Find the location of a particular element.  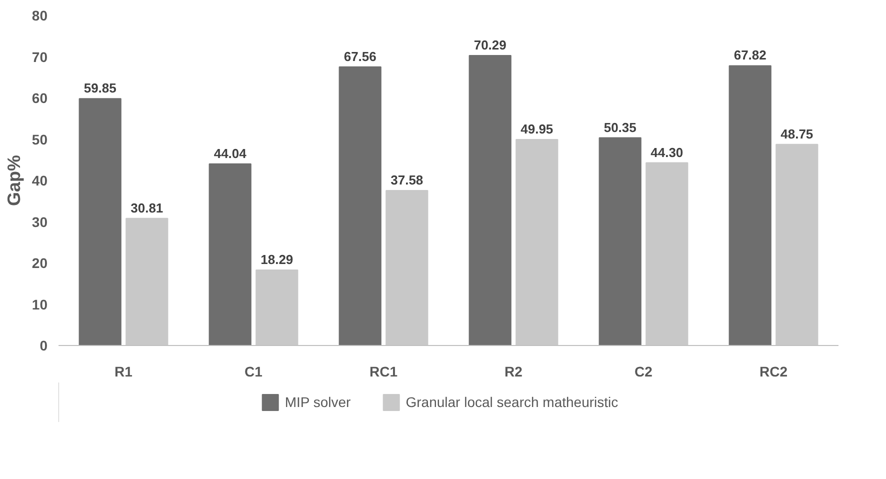

y-axis-title: Gap% is located at coordinates (14, 180).